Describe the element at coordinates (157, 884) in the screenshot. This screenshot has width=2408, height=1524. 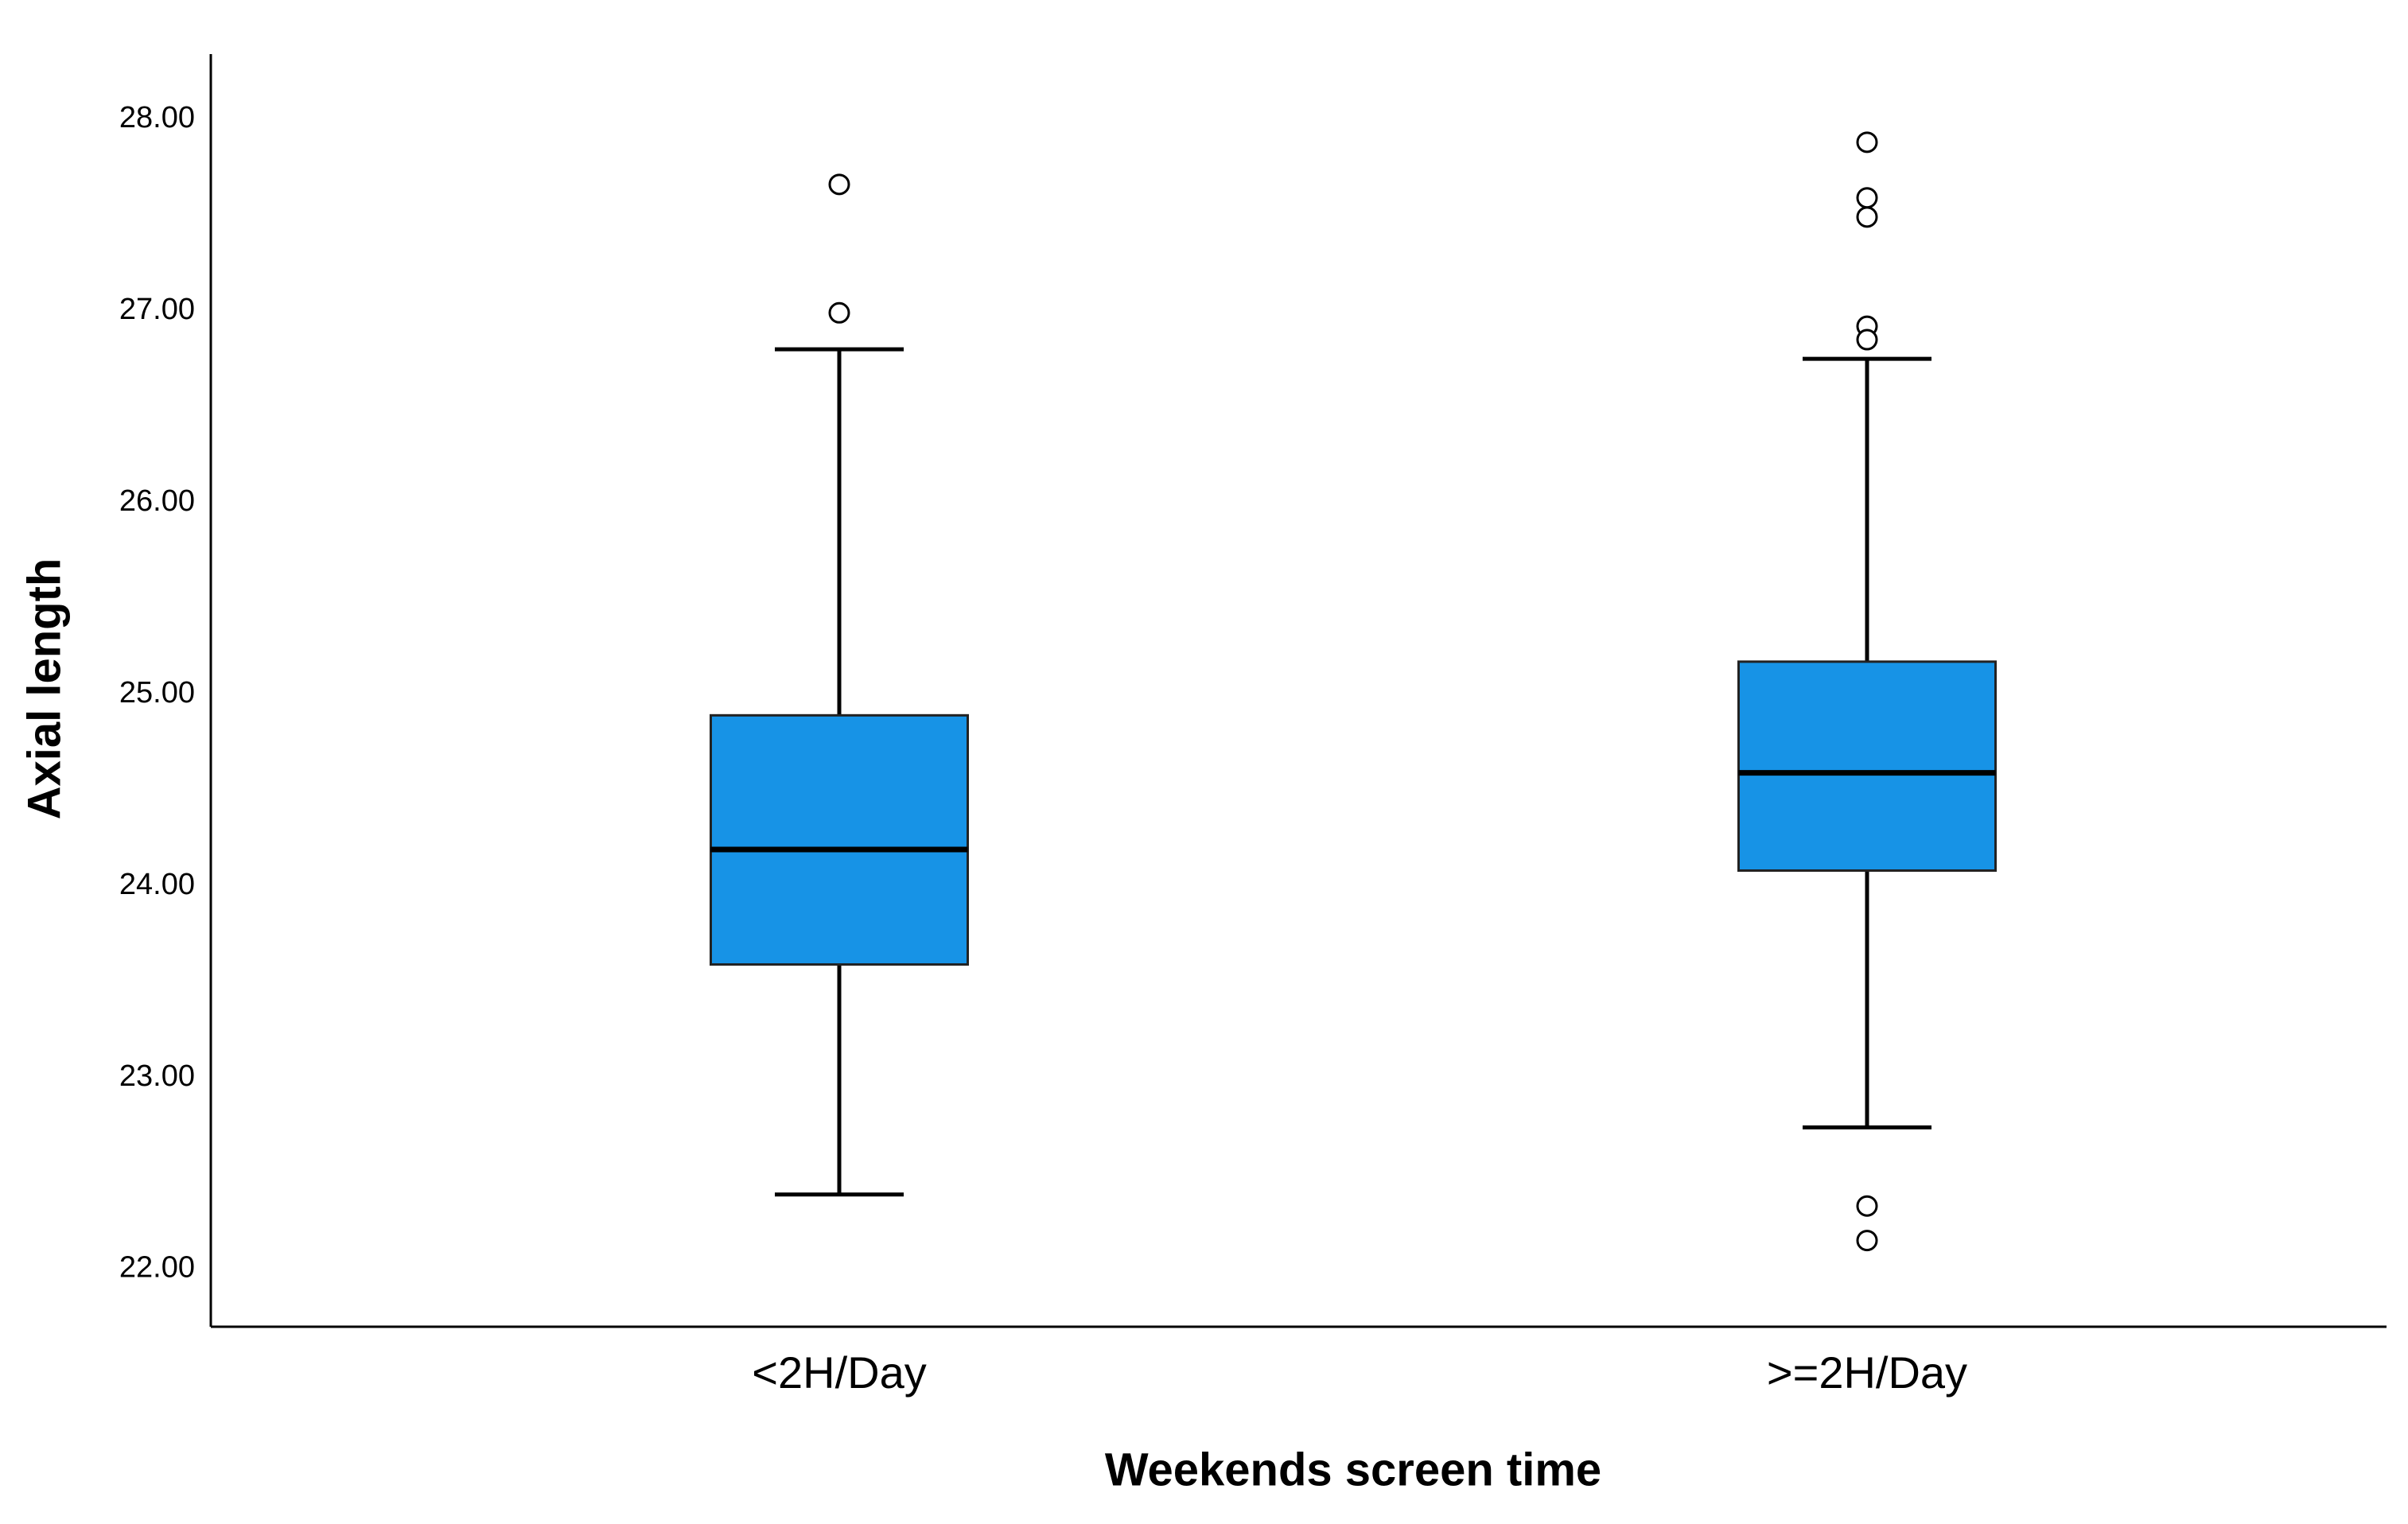
I see `y-tick-label: 24.00` at that location.